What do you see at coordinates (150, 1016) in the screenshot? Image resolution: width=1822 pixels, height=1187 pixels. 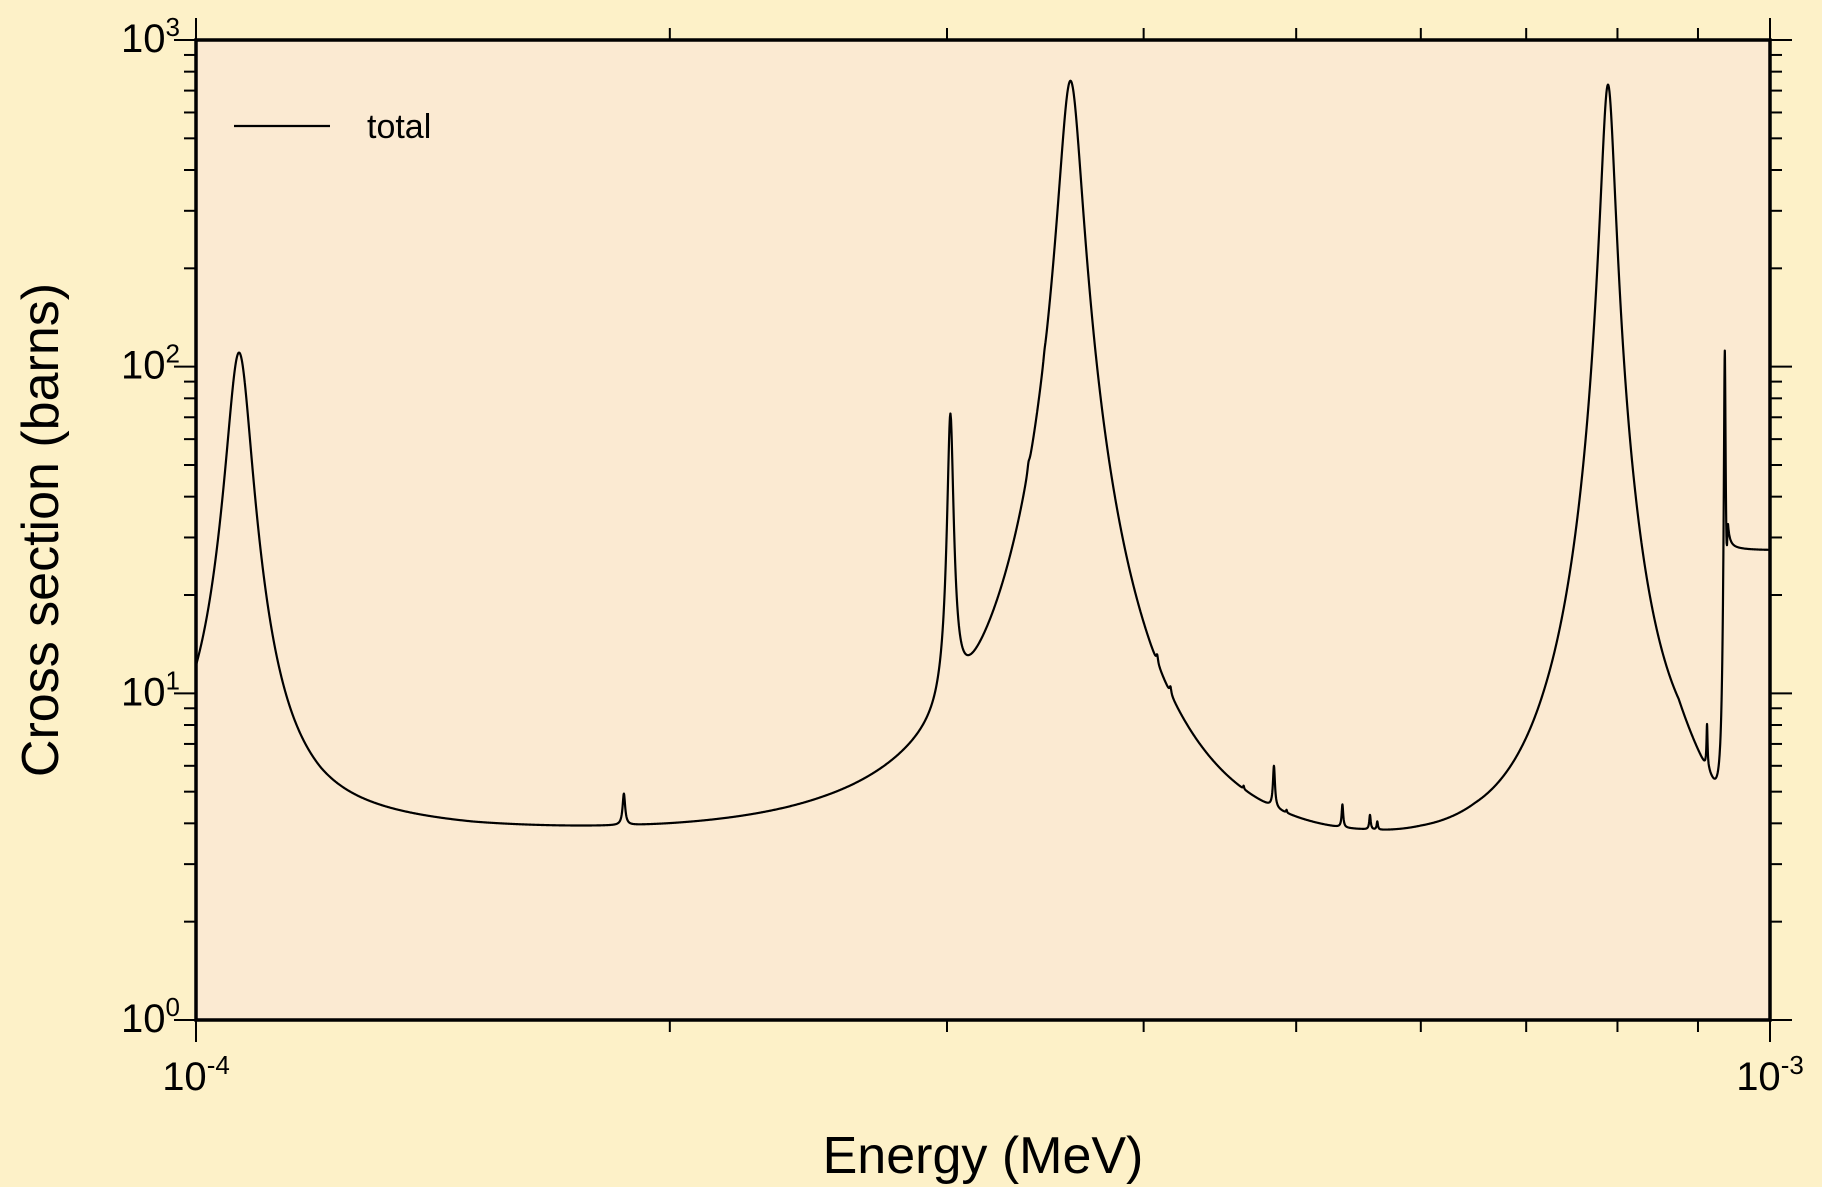 I see `y-tick-label: 10⁰` at bounding box center [150, 1016].